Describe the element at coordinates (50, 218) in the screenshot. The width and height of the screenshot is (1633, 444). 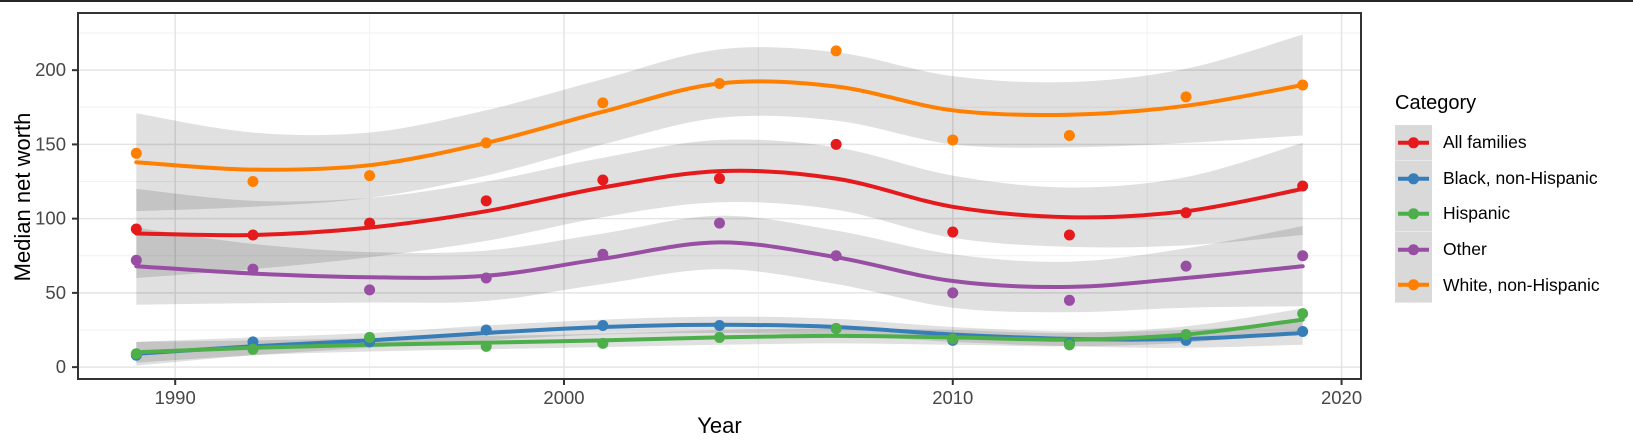
I see `y-tick-label: 100` at that location.